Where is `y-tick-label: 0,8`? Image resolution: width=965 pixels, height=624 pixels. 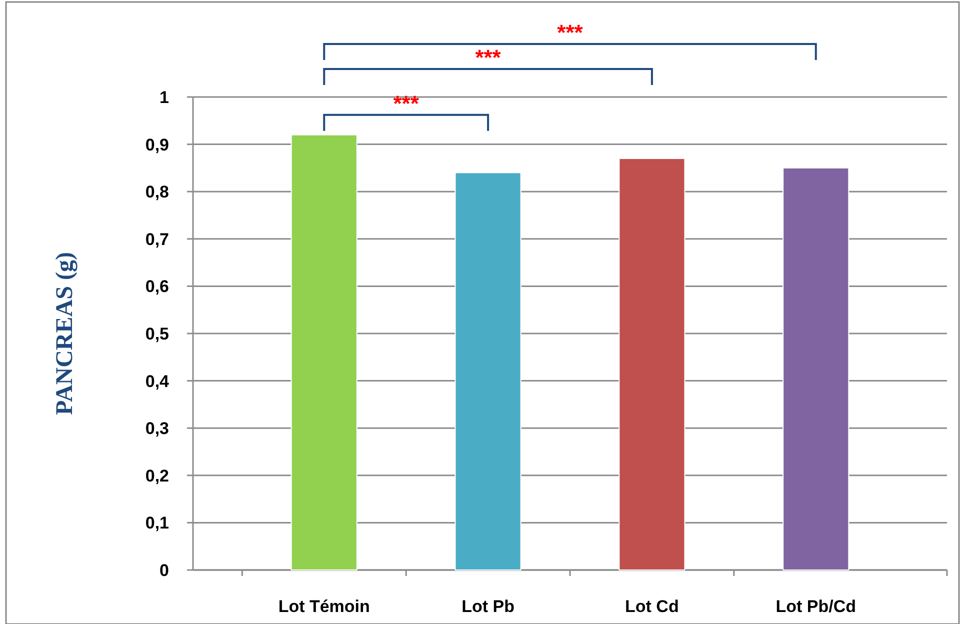 y-tick-label: 0,8 is located at coordinates (157, 192).